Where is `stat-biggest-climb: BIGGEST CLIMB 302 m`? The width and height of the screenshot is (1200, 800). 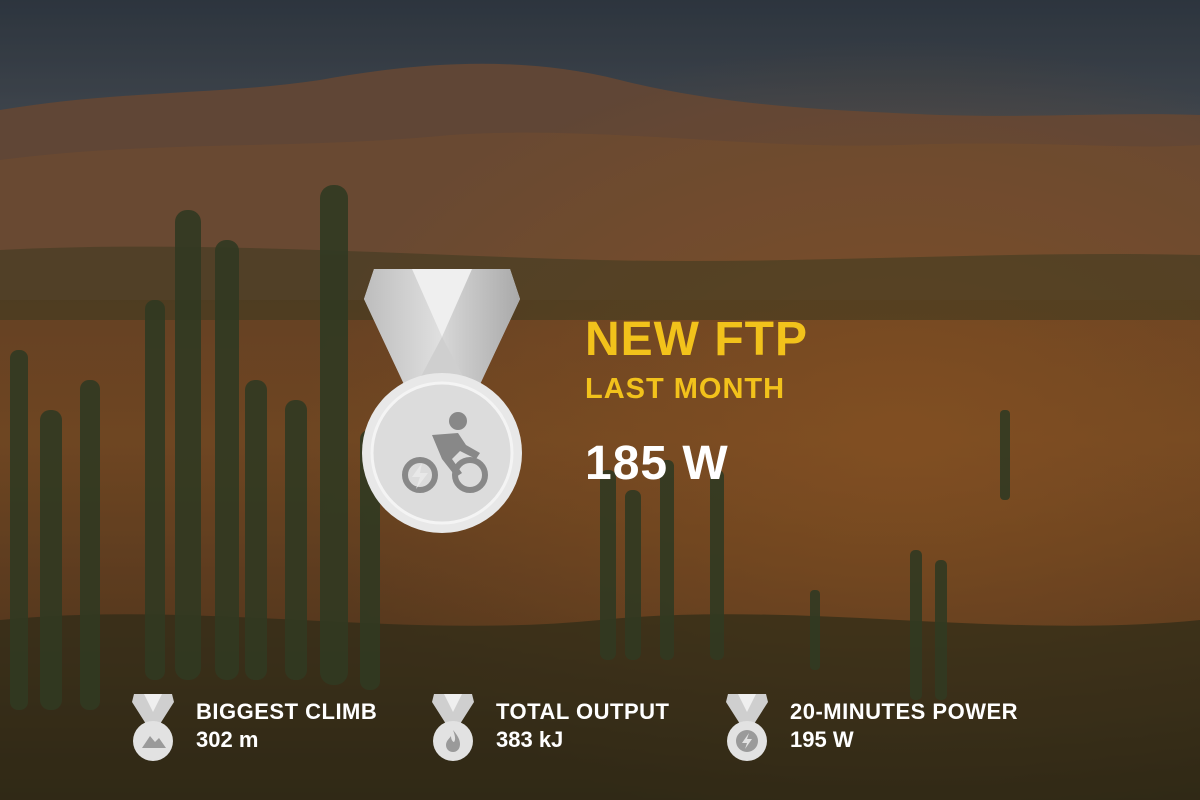
stat-biggest-climb: BIGGEST CLIMB 302 m is located at coordinates (253, 727).